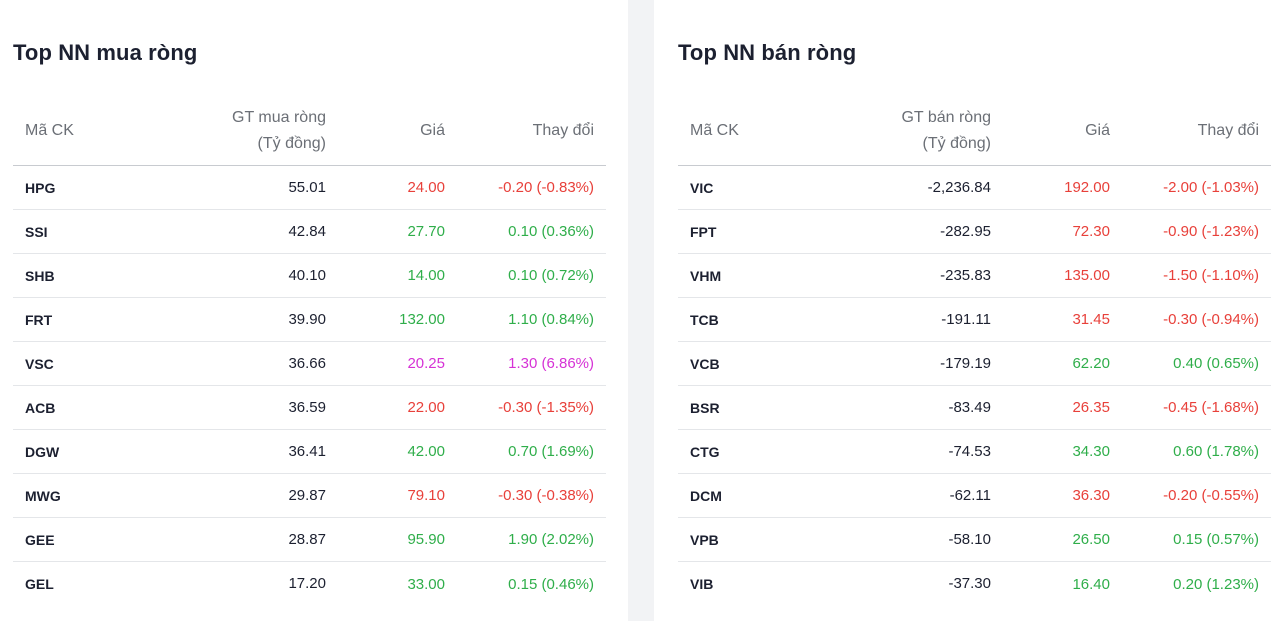 The width and height of the screenshot is (1280, 621). Describe the element at coordinates (965, 363) in the screenshot. I see `value-cell: -179.19` at that location.